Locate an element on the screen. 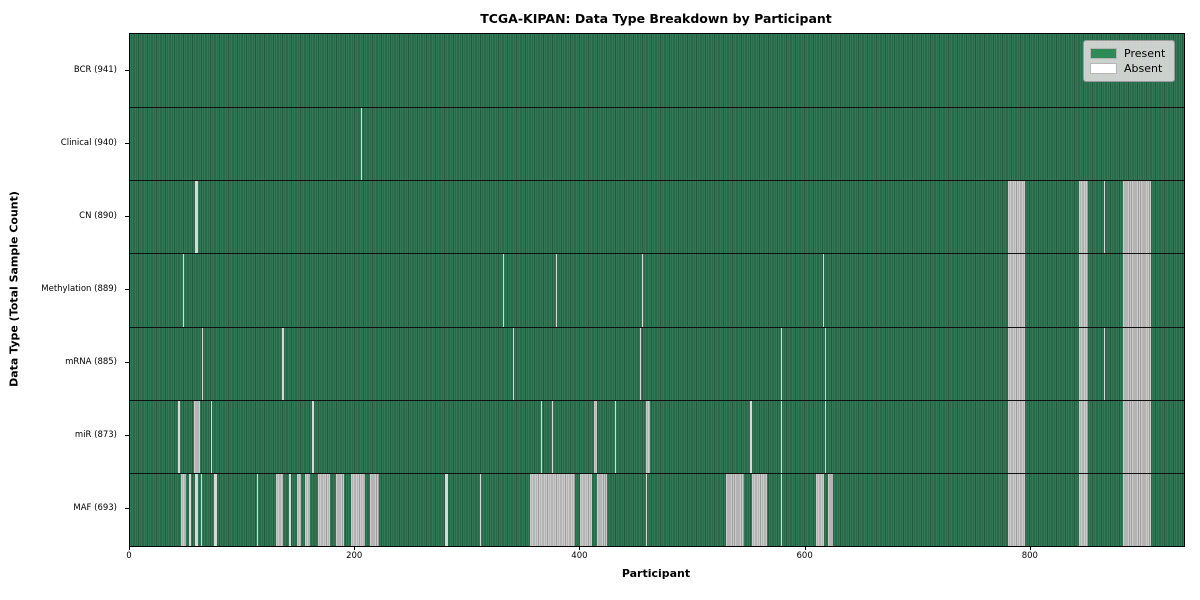 The height and width of the screenshot is (600, 1200). heatmap-row-mrna is located at coordinates (657, 363).